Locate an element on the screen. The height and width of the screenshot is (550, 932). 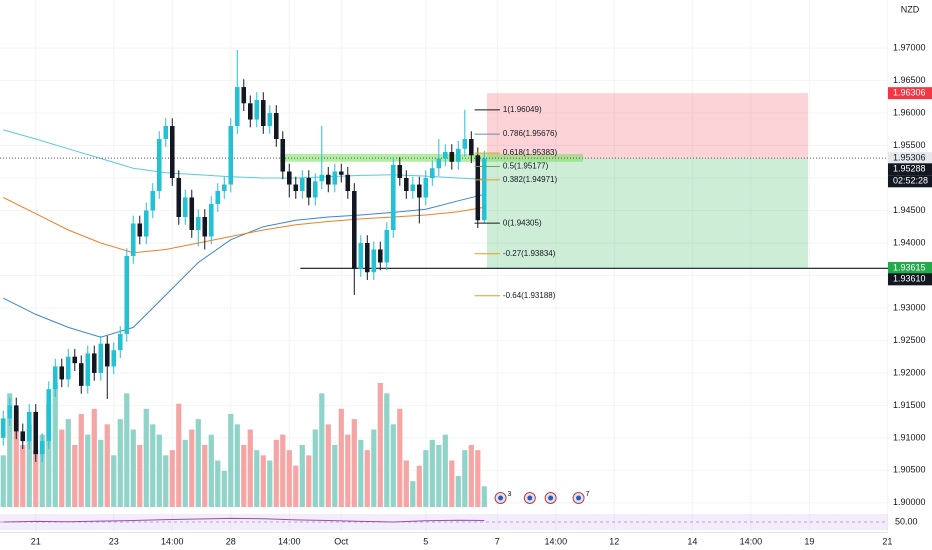
fib-label: 0.382(1.94971) is located at coordinates (530, 179).